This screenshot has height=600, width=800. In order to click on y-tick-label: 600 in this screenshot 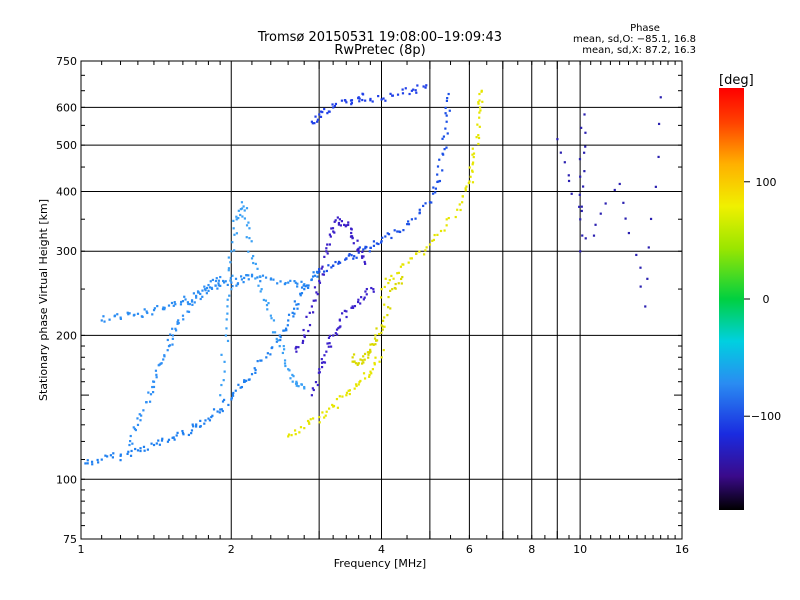, I will do `click(66, 107)`.